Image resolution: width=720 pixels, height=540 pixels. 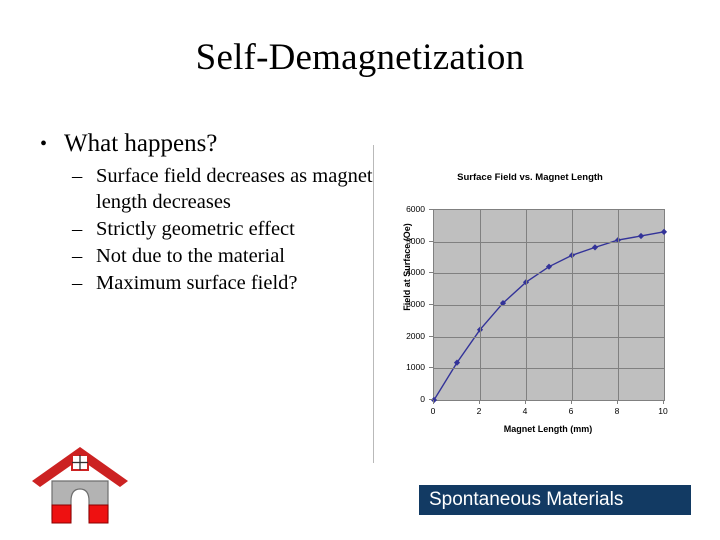 I want to click on chart-x-tick-label: 2, so click(x=479, y=411).